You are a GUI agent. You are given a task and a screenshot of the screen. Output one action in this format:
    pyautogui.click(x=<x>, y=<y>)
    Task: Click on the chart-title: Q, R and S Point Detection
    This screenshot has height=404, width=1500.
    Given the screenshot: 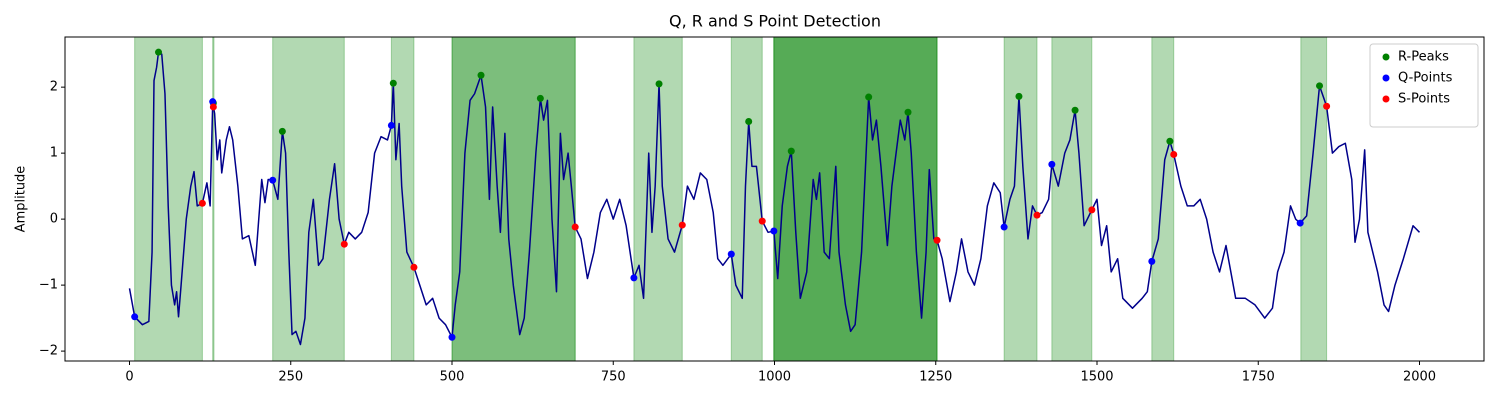 What is the action you would take?
    pyautogui.click(x=775, y=21)
    